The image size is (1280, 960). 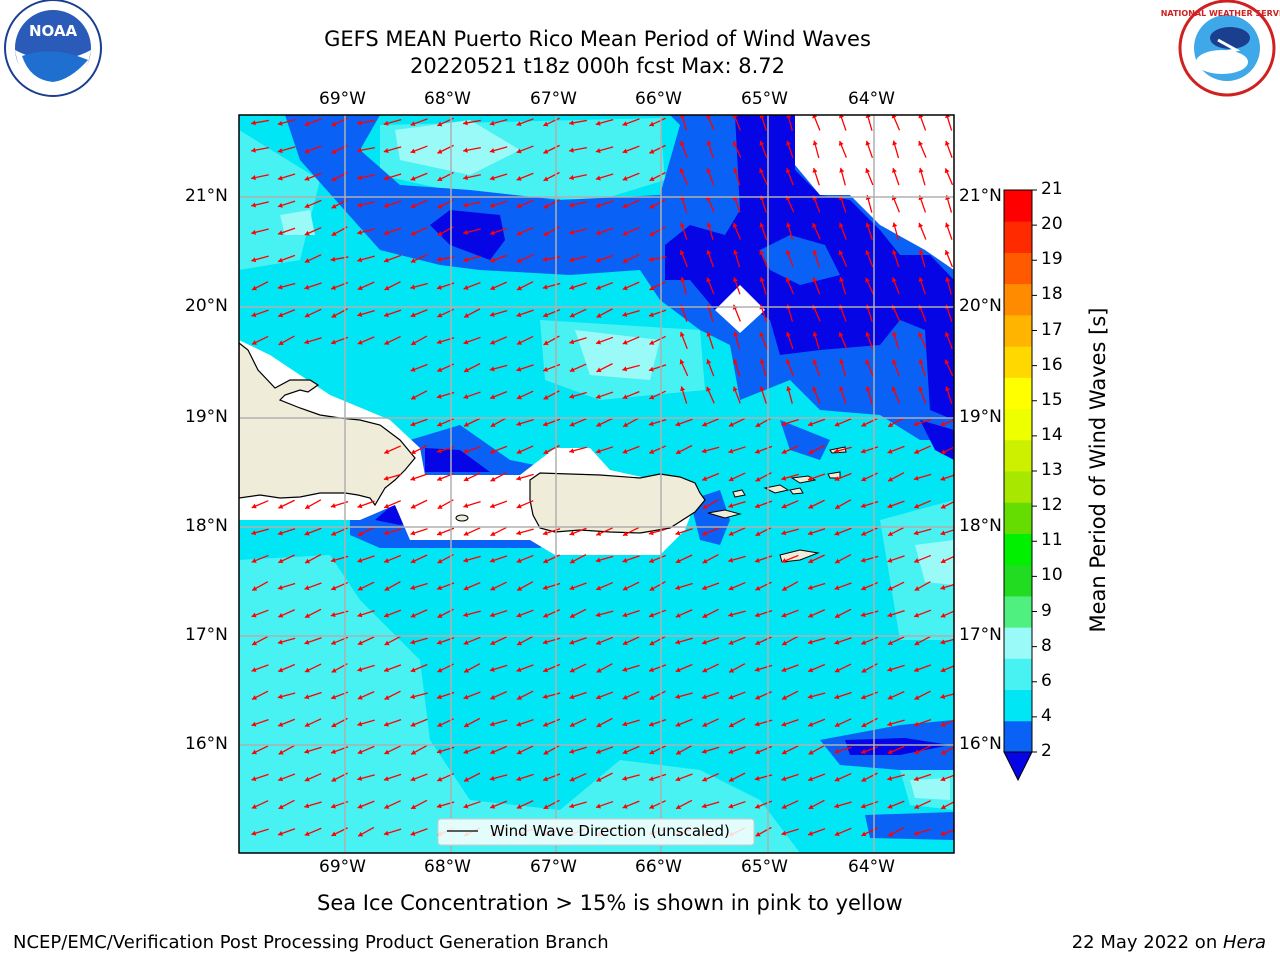 What do you see at coordinates (980, 306) in the screenshot?
I see `lat-label-right-20n: 20°N` at bounding box center [980, 306].